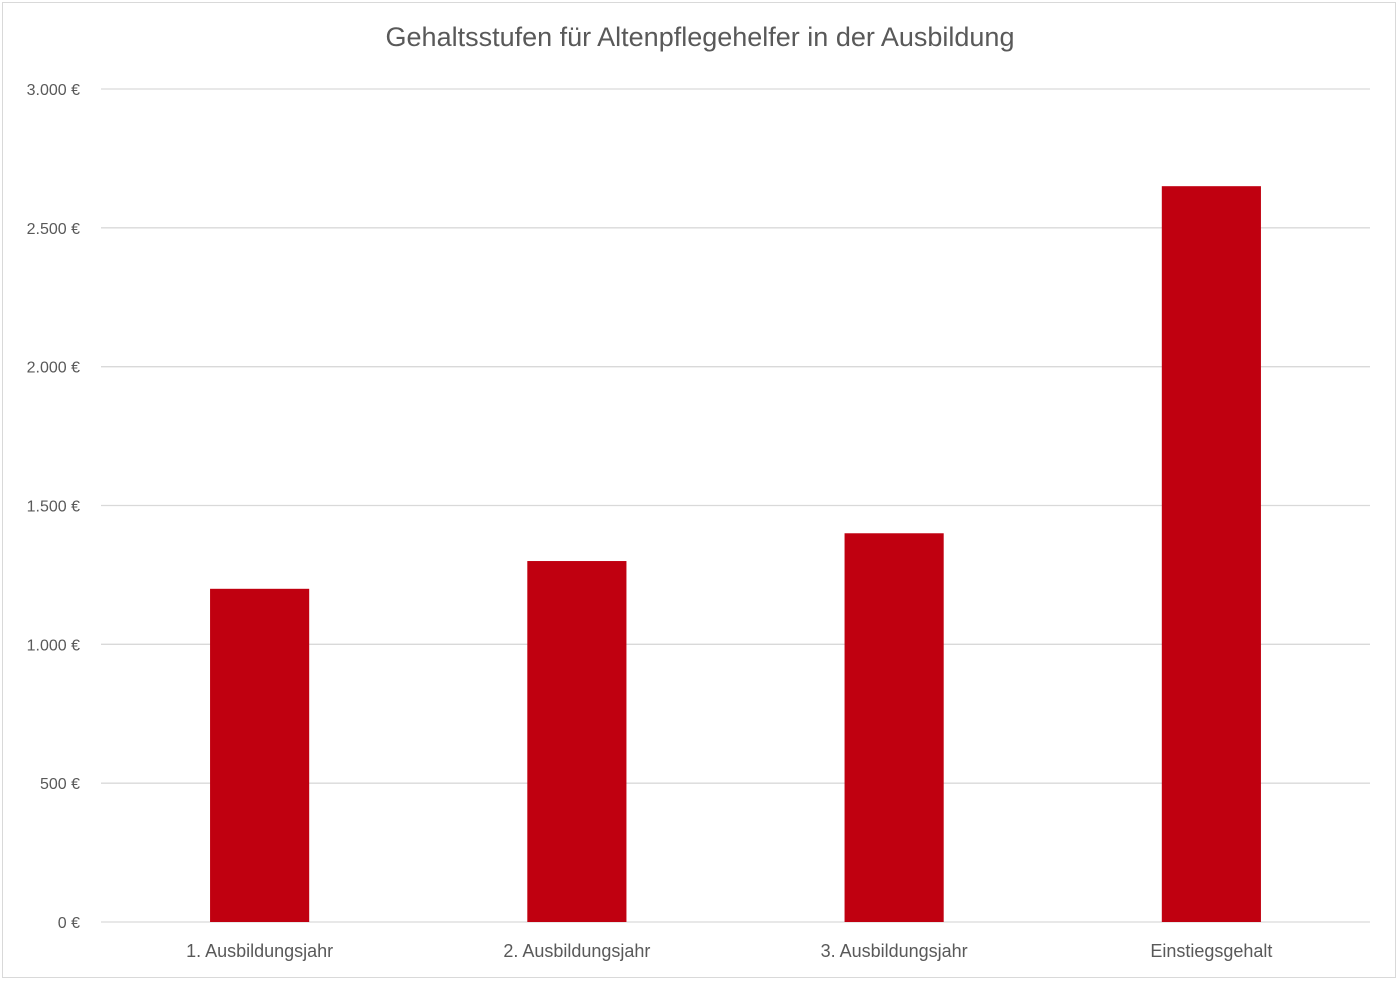 The image size is (1400, 982). What do you see at coordinates (53, 368) in the screenshot?
I see `y-tick-label: 2.000 €` at bounding box center [53, 368].